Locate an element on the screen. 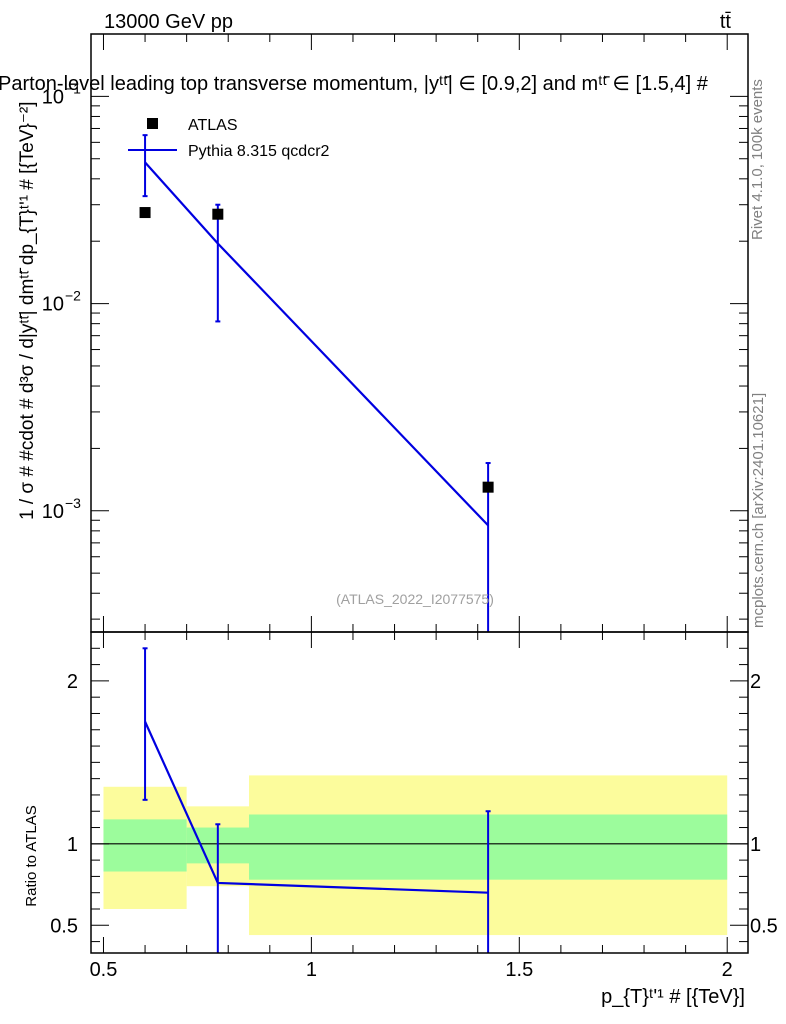 This screenshot has height=1024, width=786. energy-label: 13000 GeV pp is located at coordinates (168, 22).